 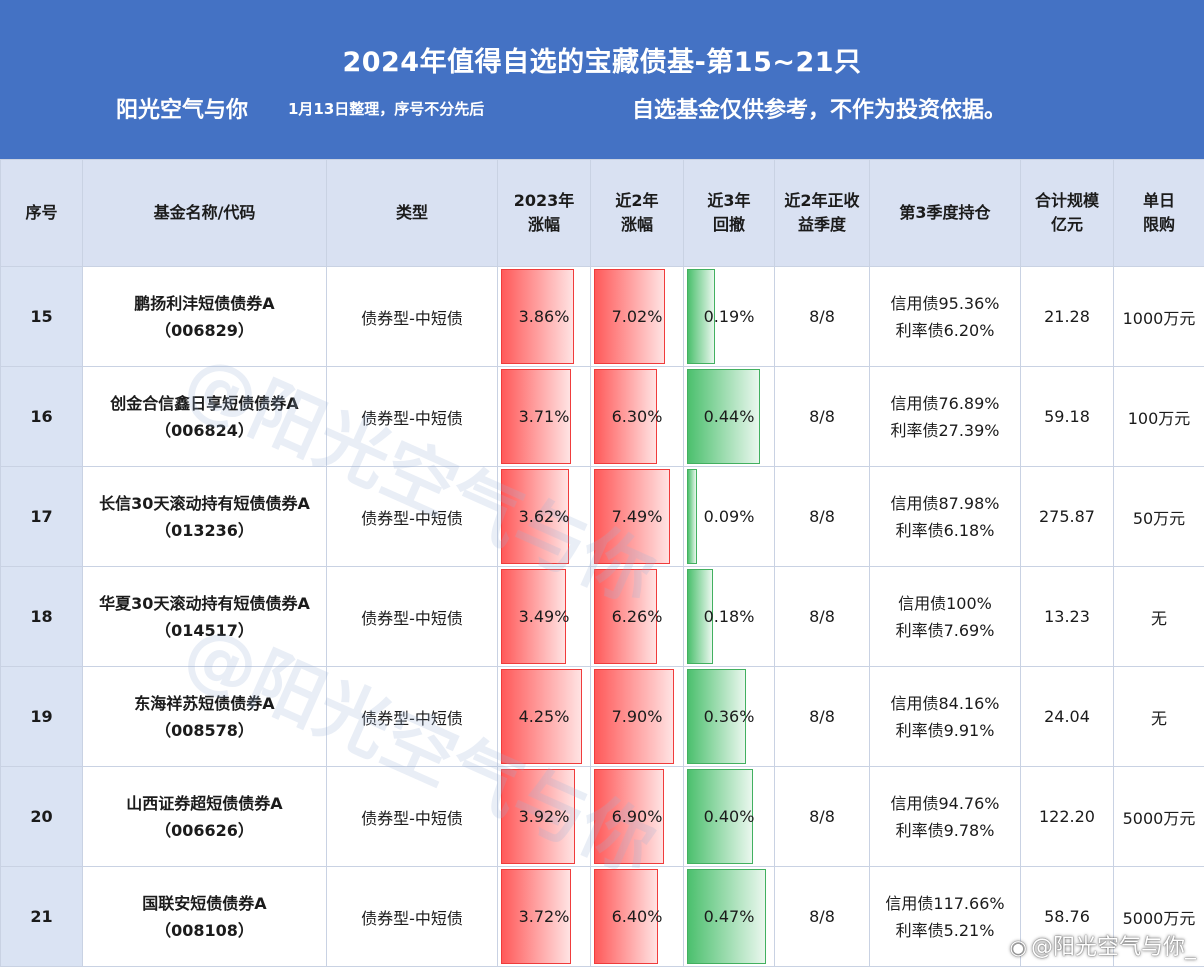 What do you see at coordinates (41, 816) in the screenshot?
I see `row-seq: 20` at bounding box center [41, 816].